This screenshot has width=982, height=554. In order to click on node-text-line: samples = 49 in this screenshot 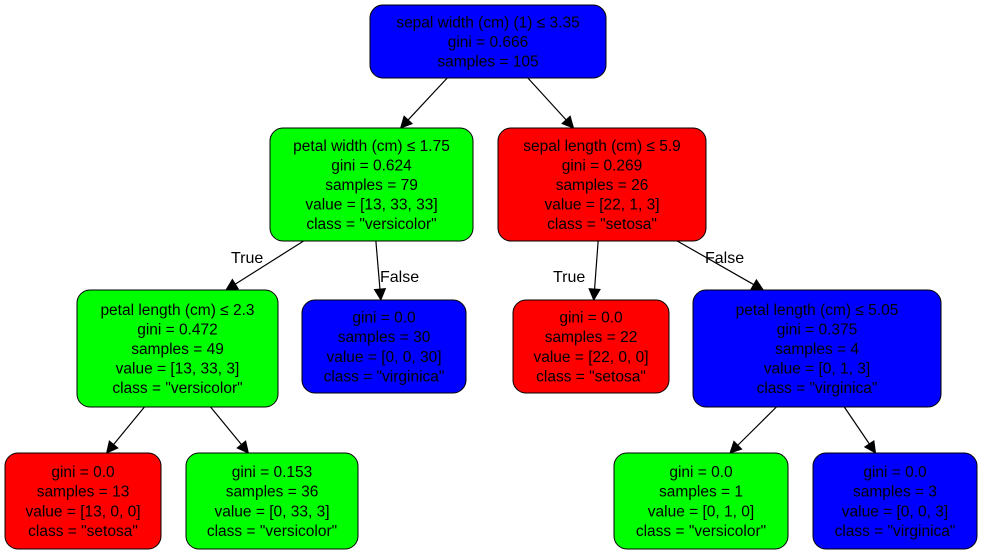, I will do `click(177, 349)`.